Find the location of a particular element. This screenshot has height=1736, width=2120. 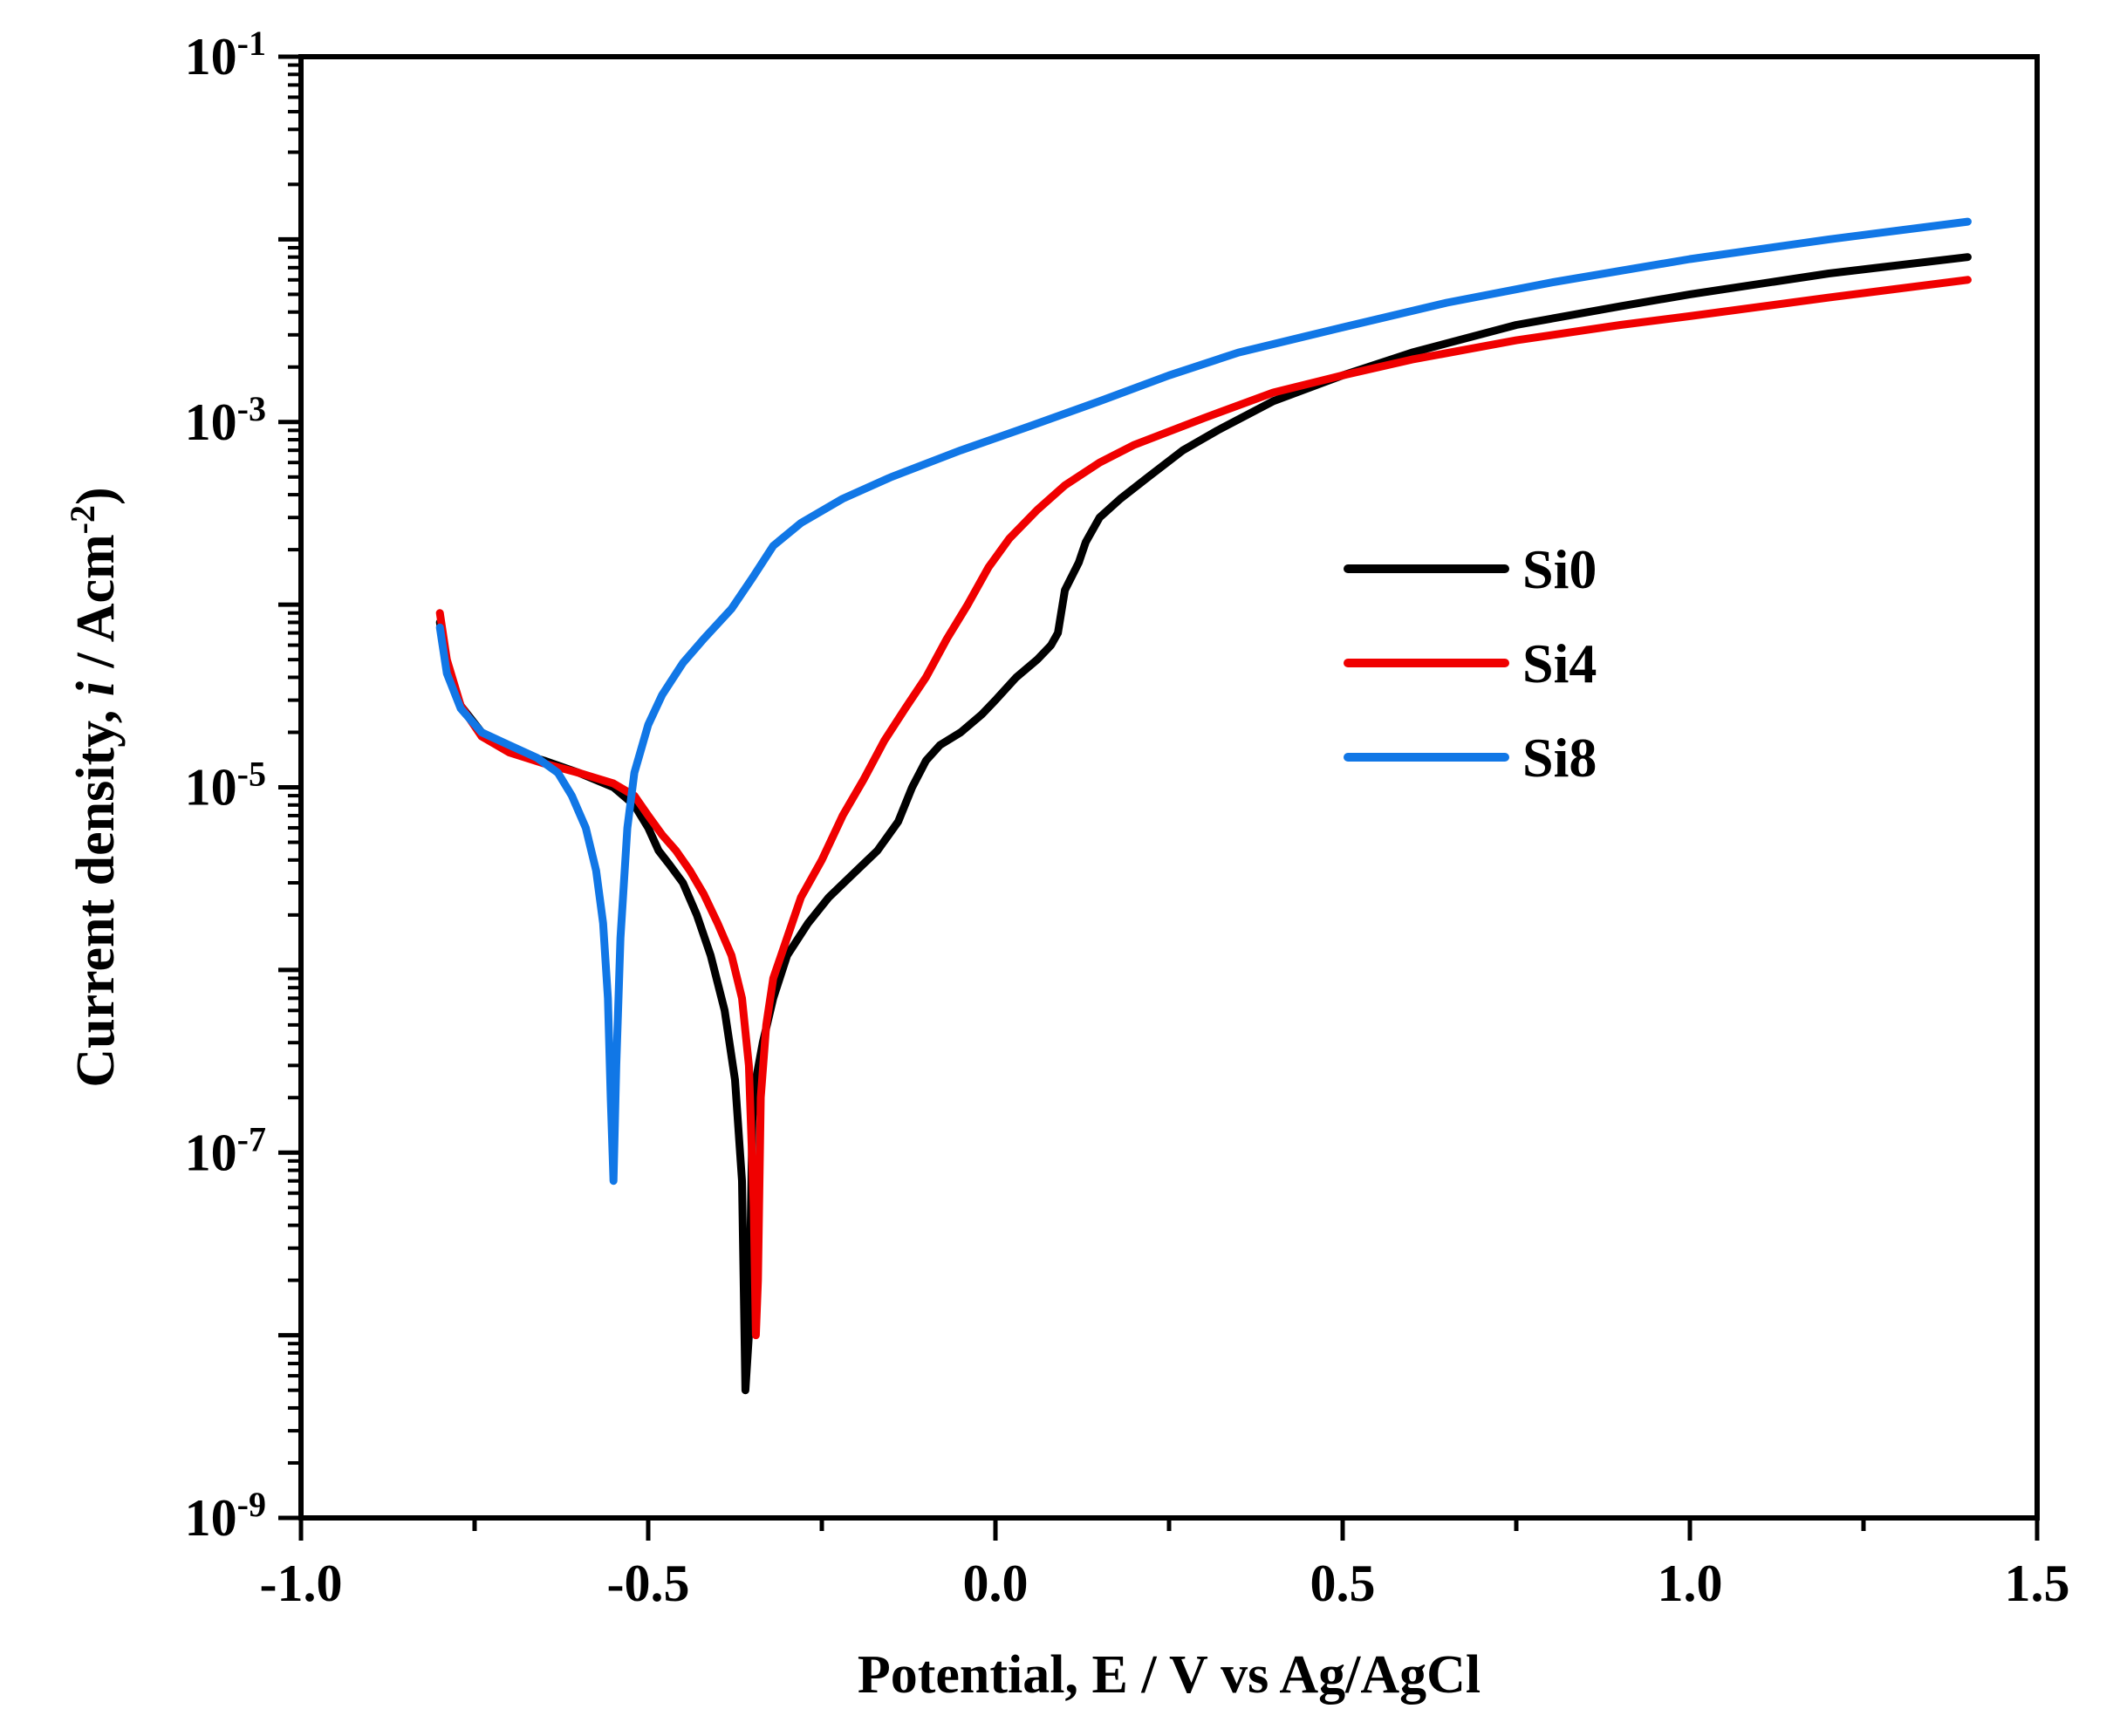

y-tick-label: 10⁻¹ is located at coordinates (225, 55).